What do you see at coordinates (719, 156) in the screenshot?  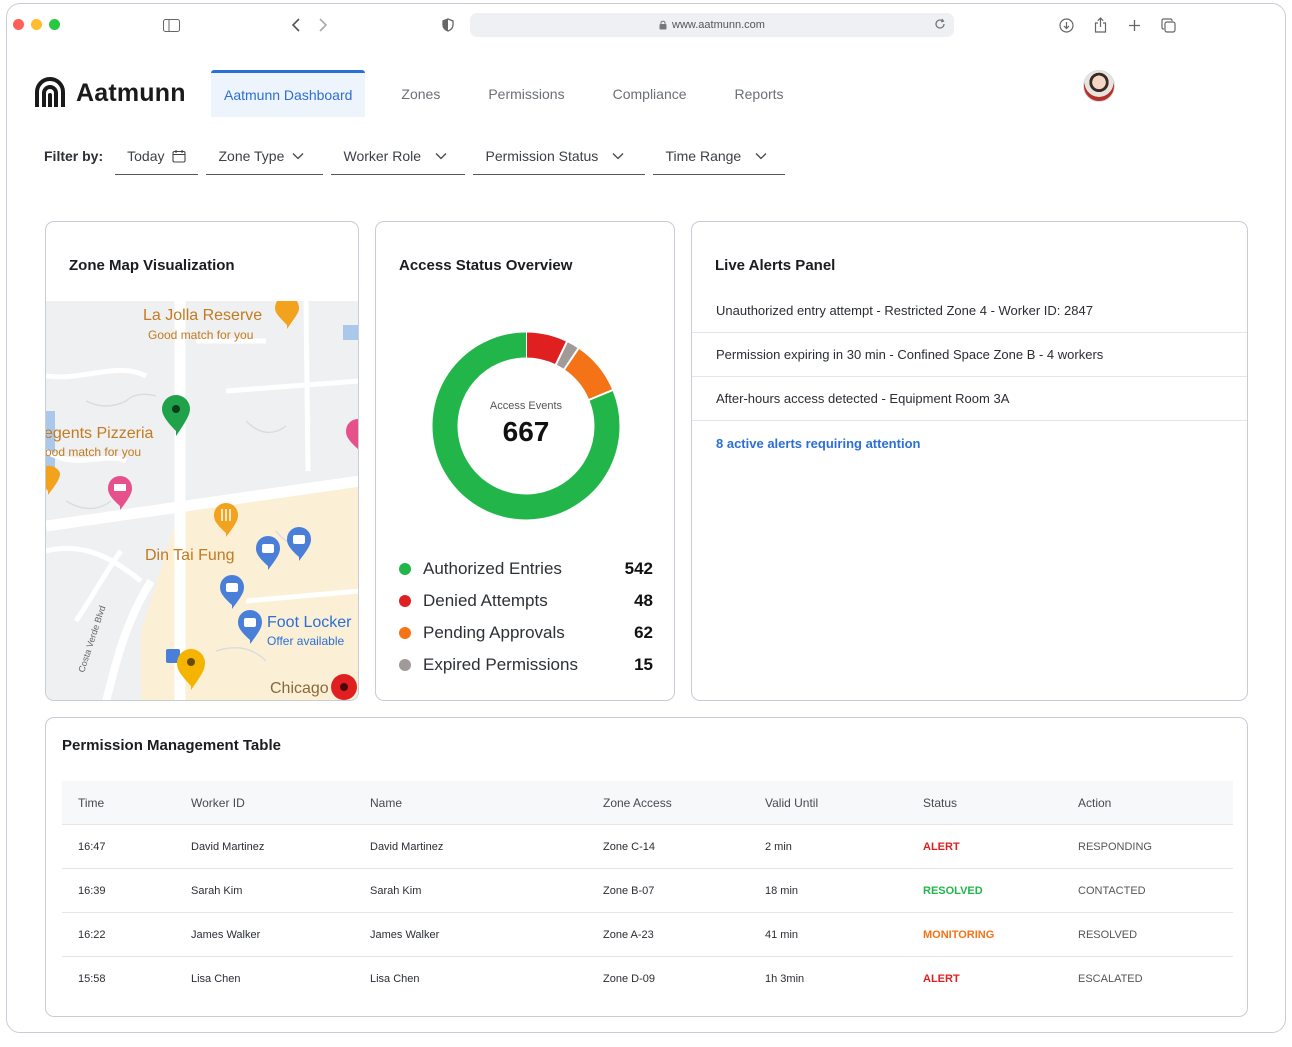 I see `filter-time-range: Time Range` at bounding box center [719, 156].